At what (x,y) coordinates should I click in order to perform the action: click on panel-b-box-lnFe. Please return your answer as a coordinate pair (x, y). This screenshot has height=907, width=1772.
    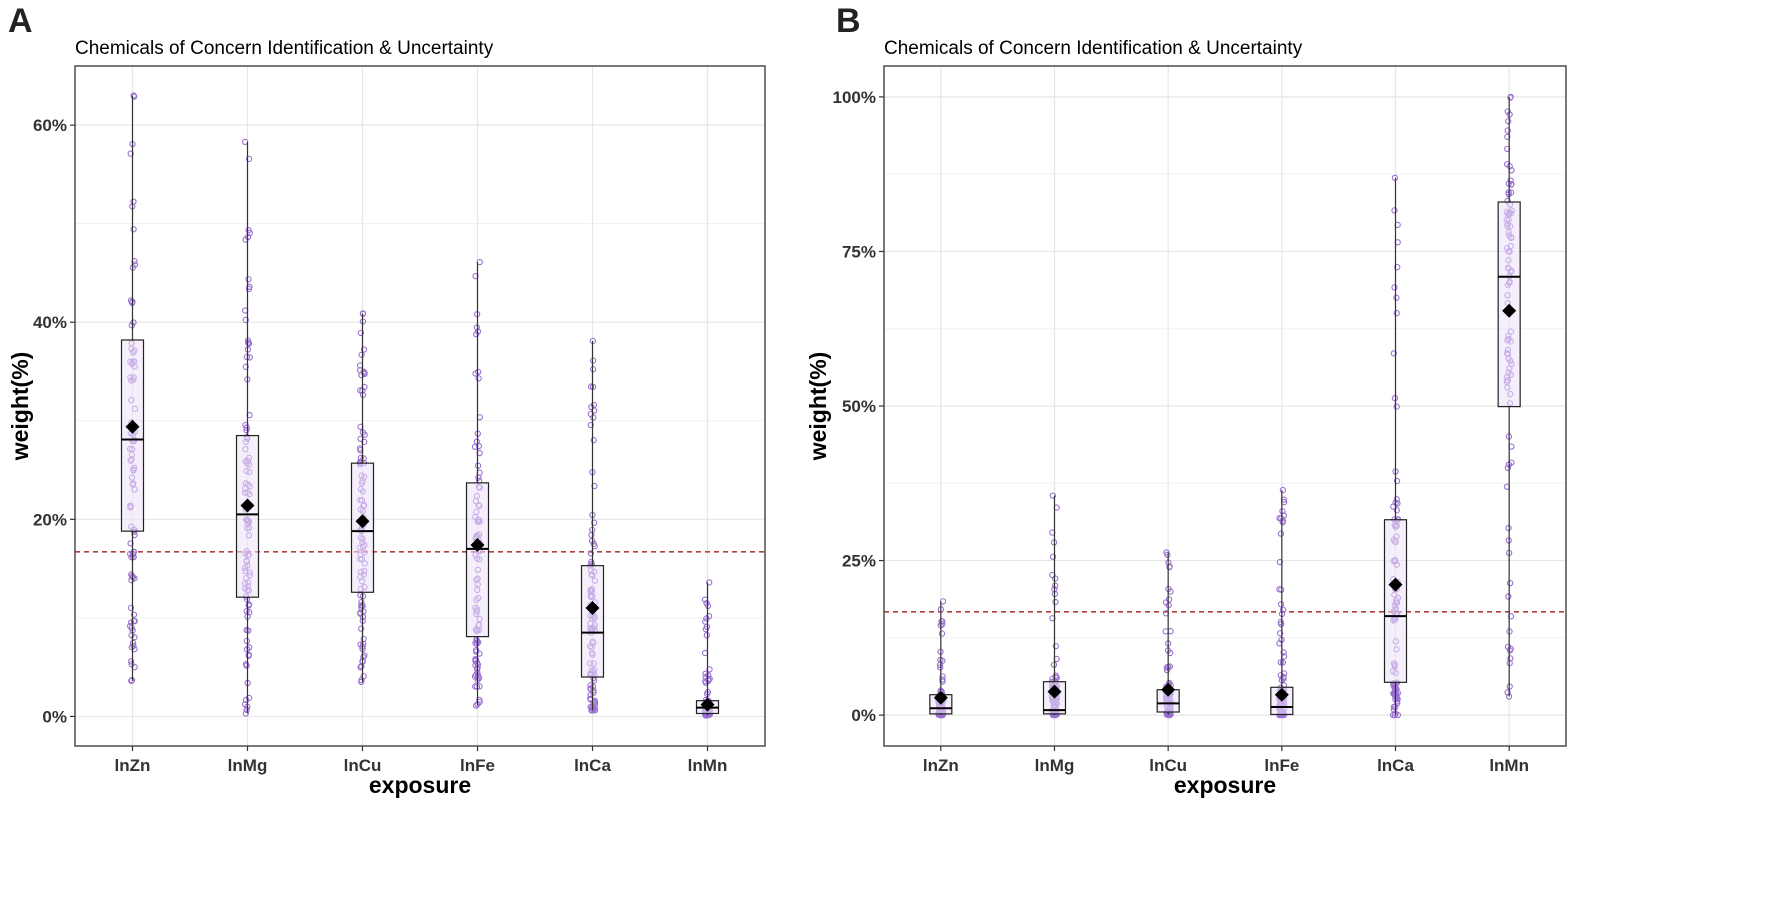
    Looking at the image, I should click on (1282, 603).